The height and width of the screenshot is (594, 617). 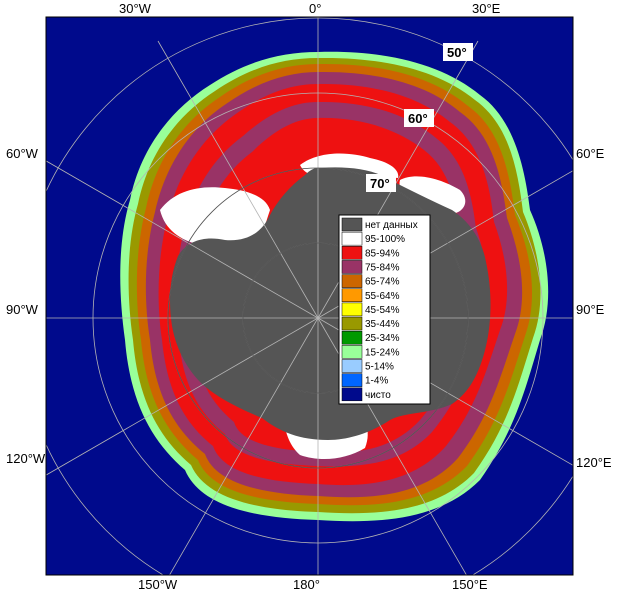 What do you see at coordinates (379, 367) in the screenshot?
I see `legend-label: 5-14%` at bounding box center [379, 367].